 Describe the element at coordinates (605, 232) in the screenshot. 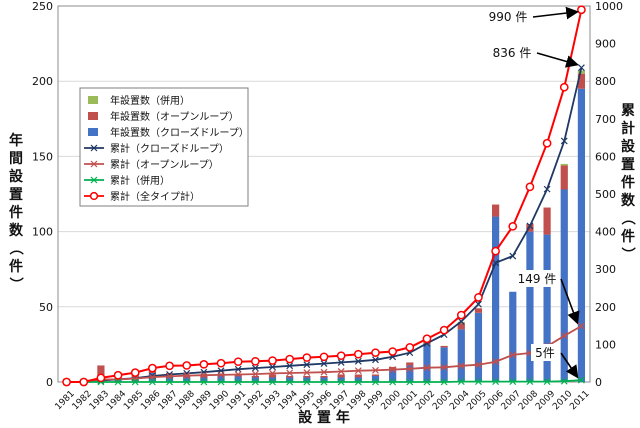

I see `y-right-tick-400: 400` at that location.